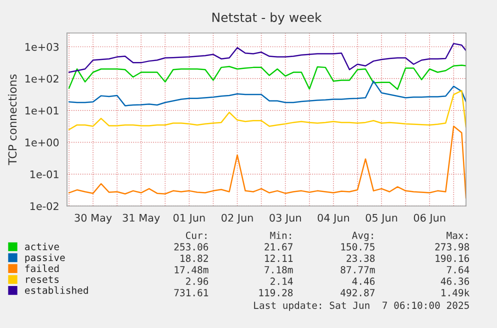 The image size is (497, 328). What do you see at coordinates (452, 247) in the screenshot?
I see `text: 273.98` at bounding box center [452, 247].